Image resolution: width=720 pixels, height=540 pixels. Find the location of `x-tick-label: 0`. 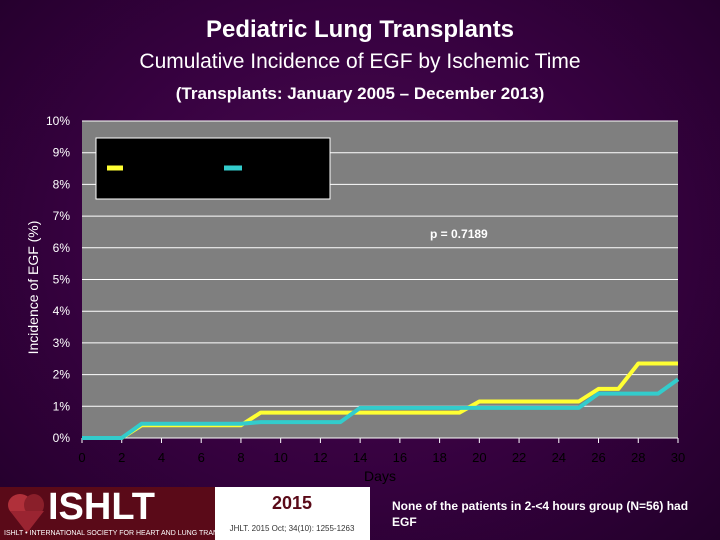

x-tick-label: 0 is located at coordinates (81, 457).